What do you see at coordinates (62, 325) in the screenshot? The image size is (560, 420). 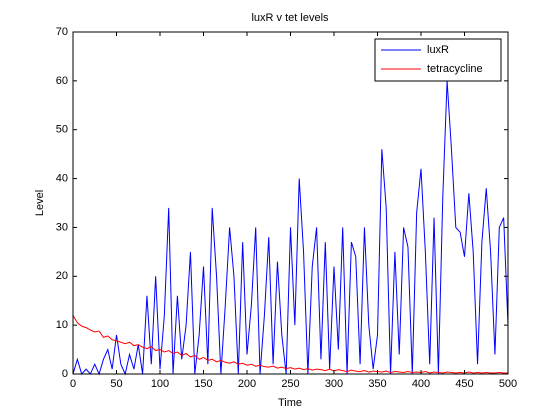 I see `y-tick-label: 10` at bounding box center [62, 325].